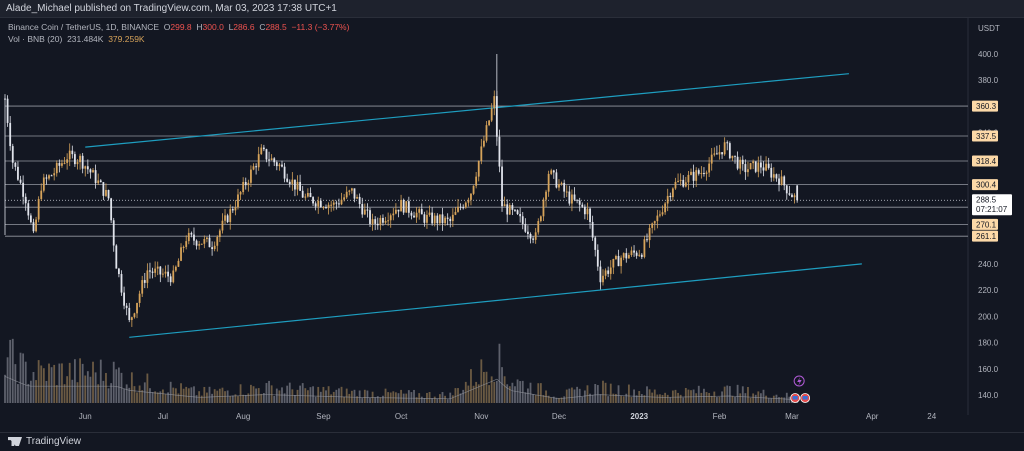 This screenshot has width=1024, height=451. I want to click on y-tick-label: 200.0, so click(988, 316).